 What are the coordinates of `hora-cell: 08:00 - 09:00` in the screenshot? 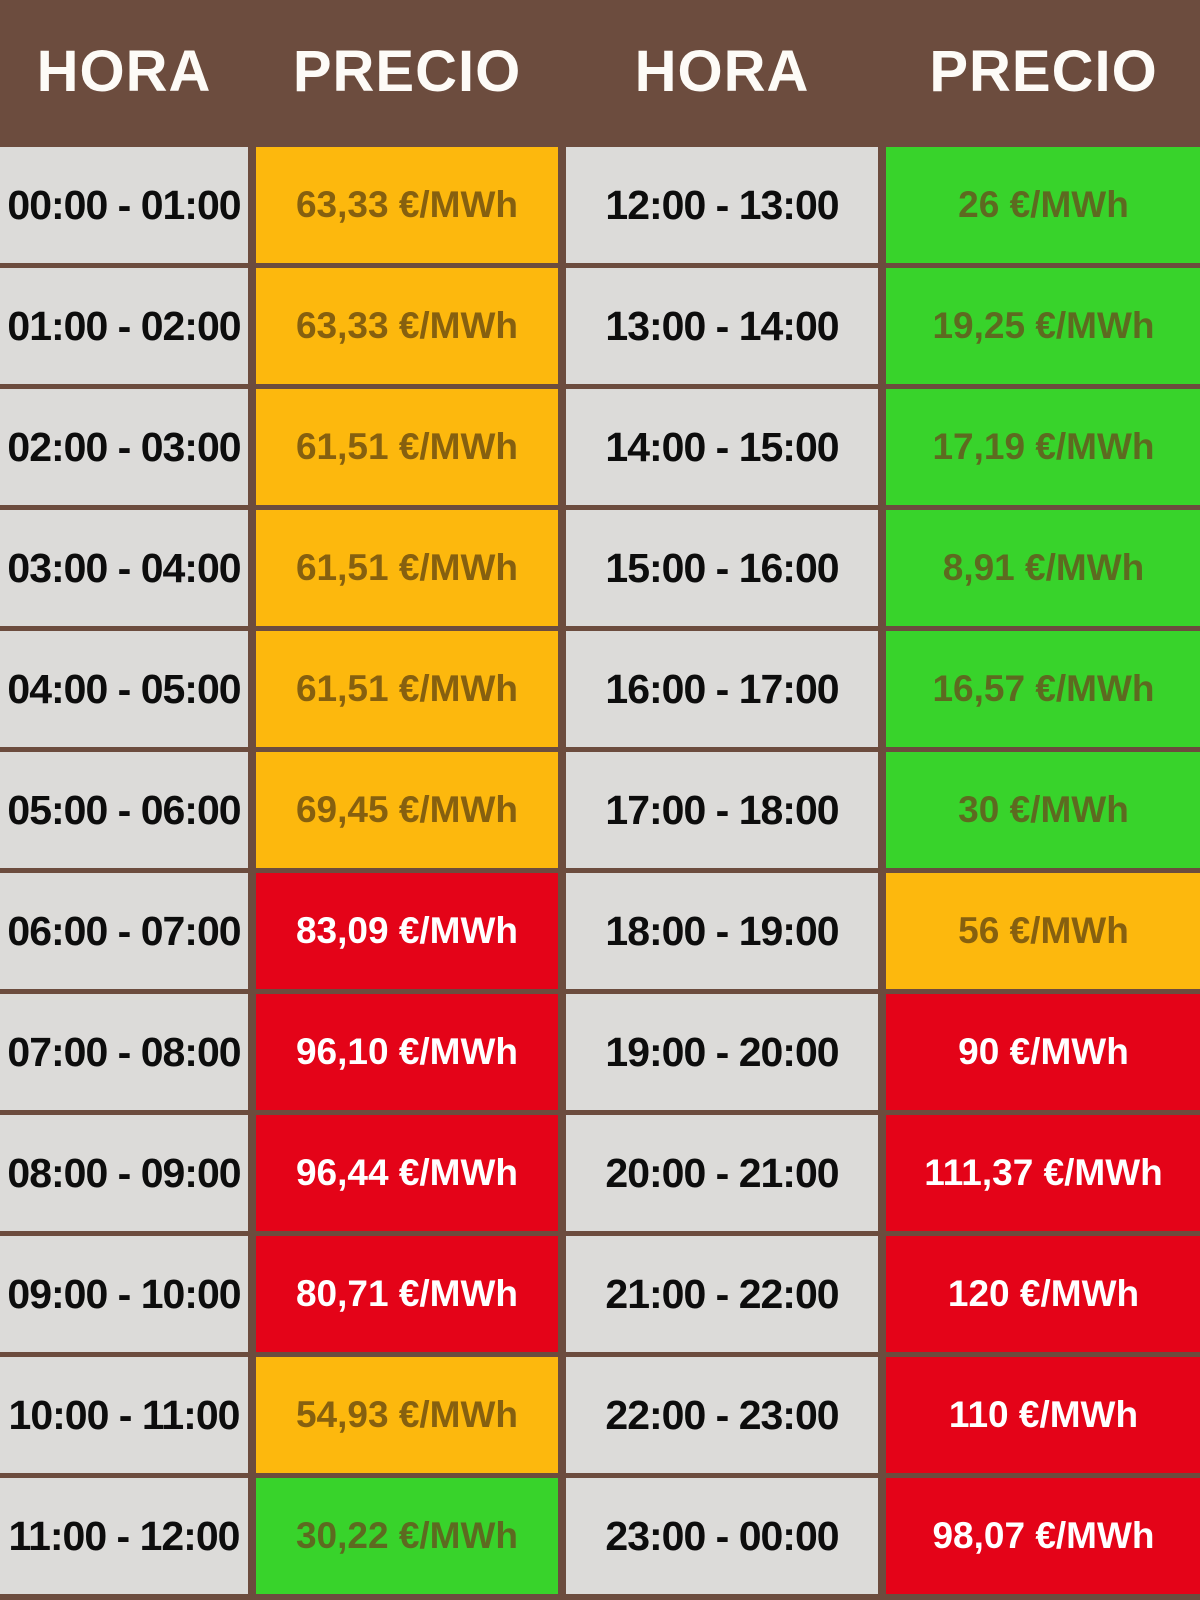 It's located at (124, 1173).